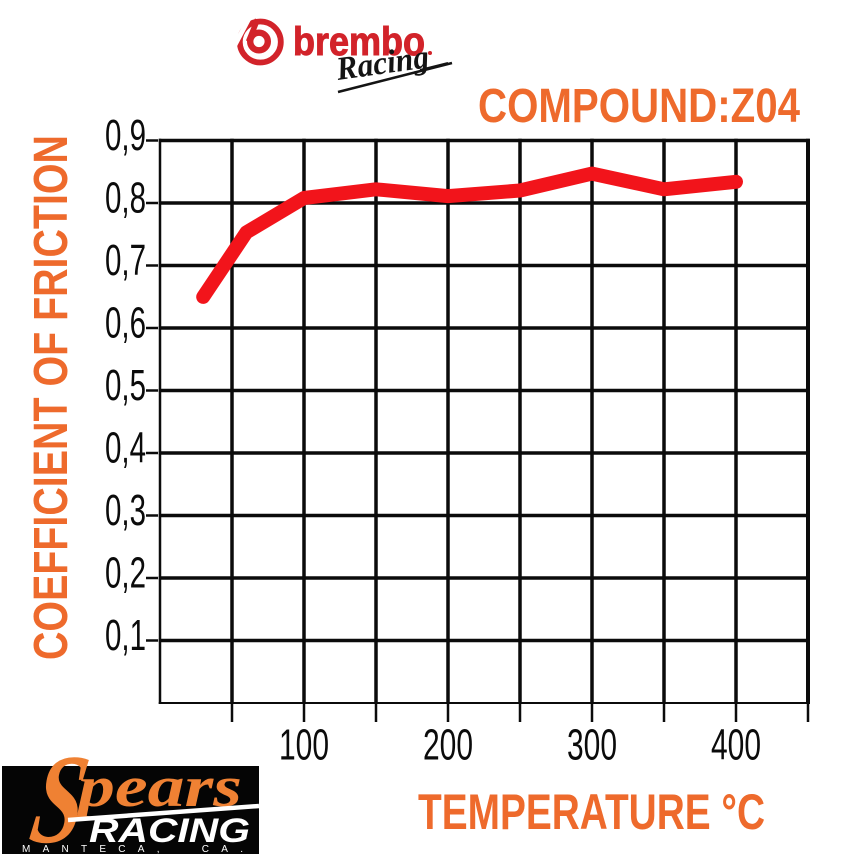  Describe the element at coordinates (736, 745) in the screenshot. I see `svg-text: 400` at that location.